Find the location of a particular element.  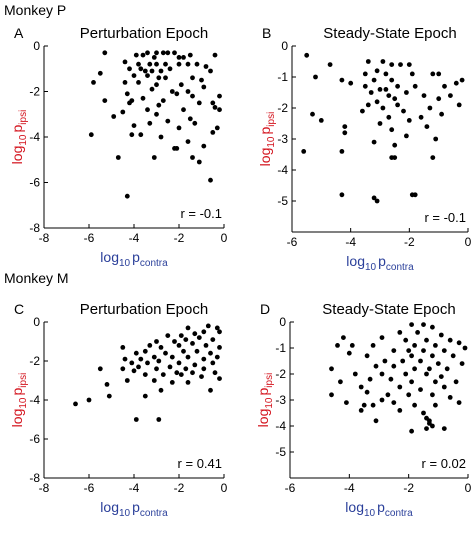

panel-title: Steady-State Epoch is located at coordinates (388, 309).